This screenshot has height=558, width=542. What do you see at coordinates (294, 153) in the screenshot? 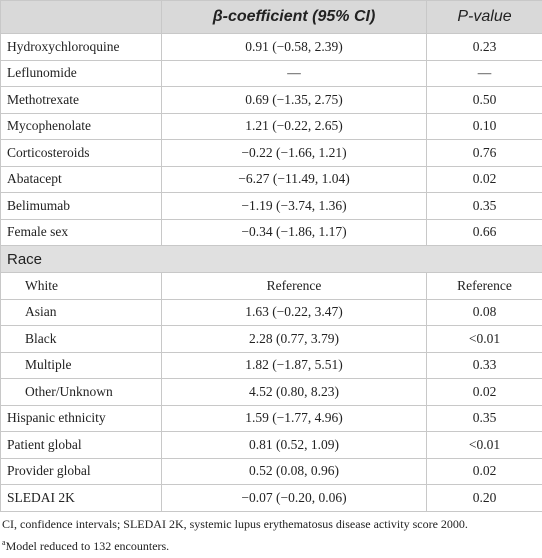
I see `table-cell: −0.22 (−1.66, 1.21)` at bounding box center [294, 153].